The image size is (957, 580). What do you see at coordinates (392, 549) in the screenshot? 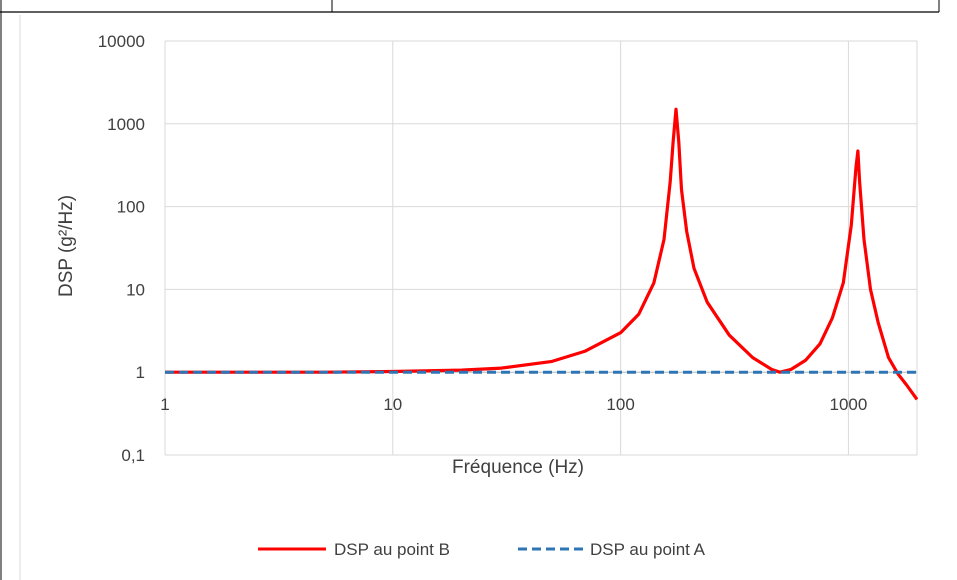
I see `legend-label: DSP au point B` at bounding box center [392, 549].